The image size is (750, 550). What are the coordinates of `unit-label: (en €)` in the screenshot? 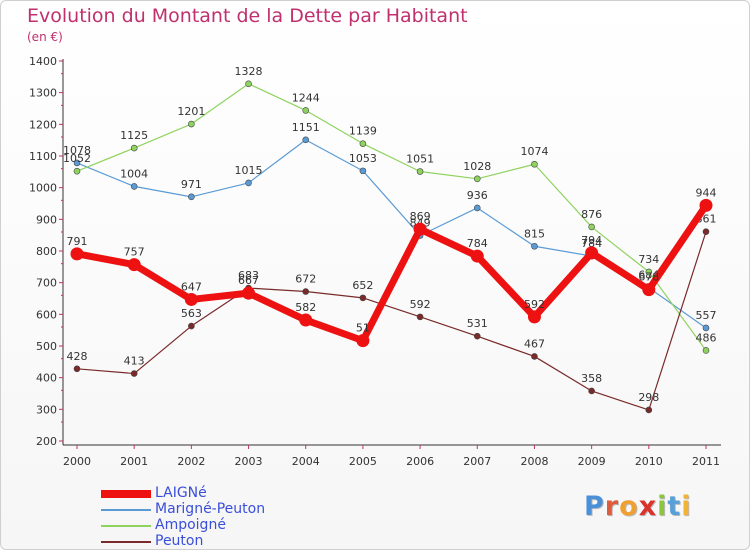 It's located at (45, 37).